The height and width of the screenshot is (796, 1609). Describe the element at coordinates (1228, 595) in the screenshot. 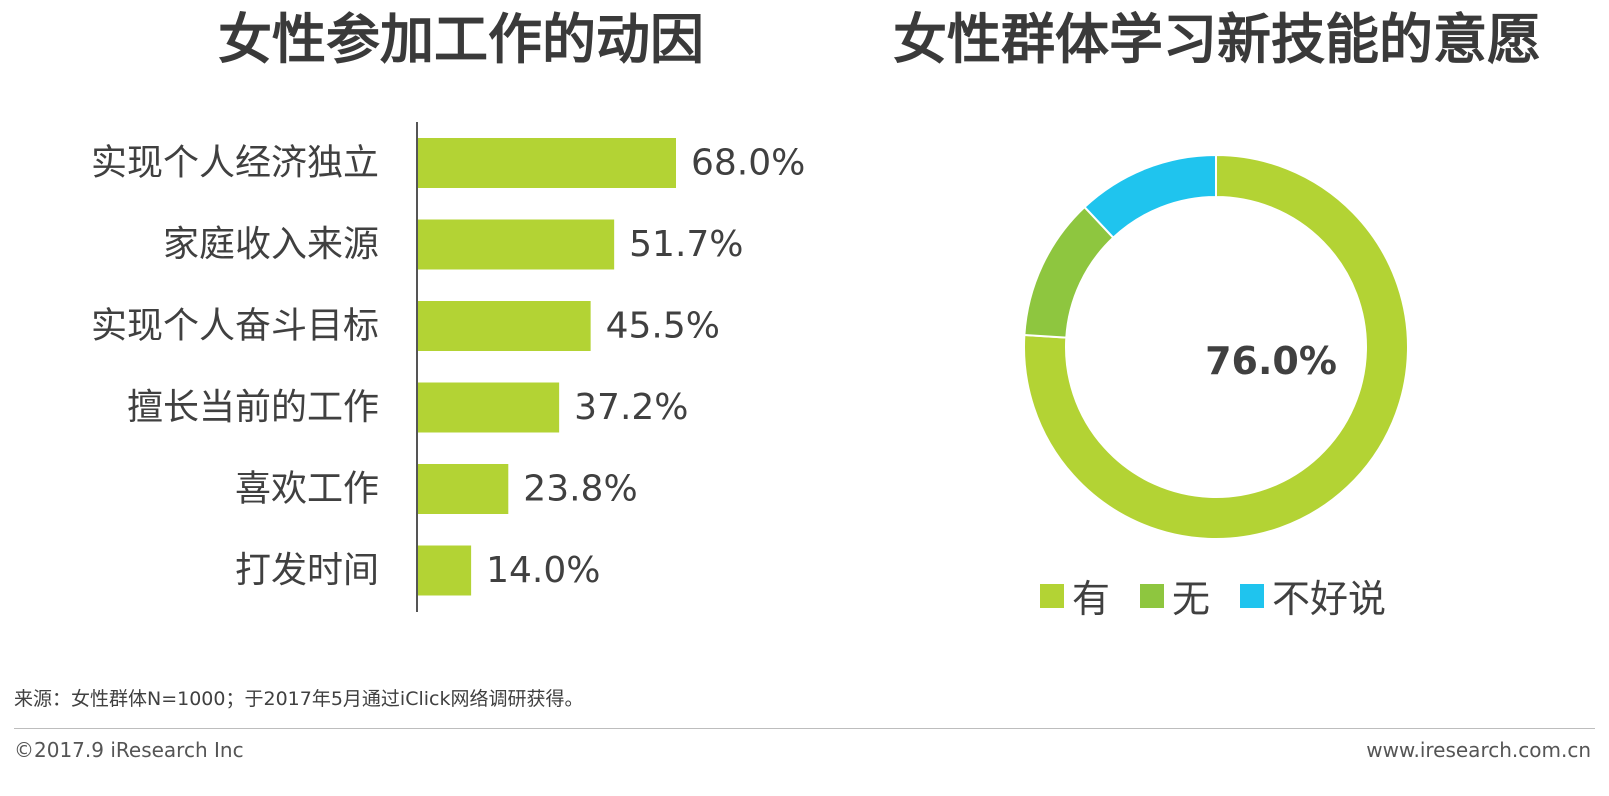

I see `donut-legend: 有 无 不好说` at that location.